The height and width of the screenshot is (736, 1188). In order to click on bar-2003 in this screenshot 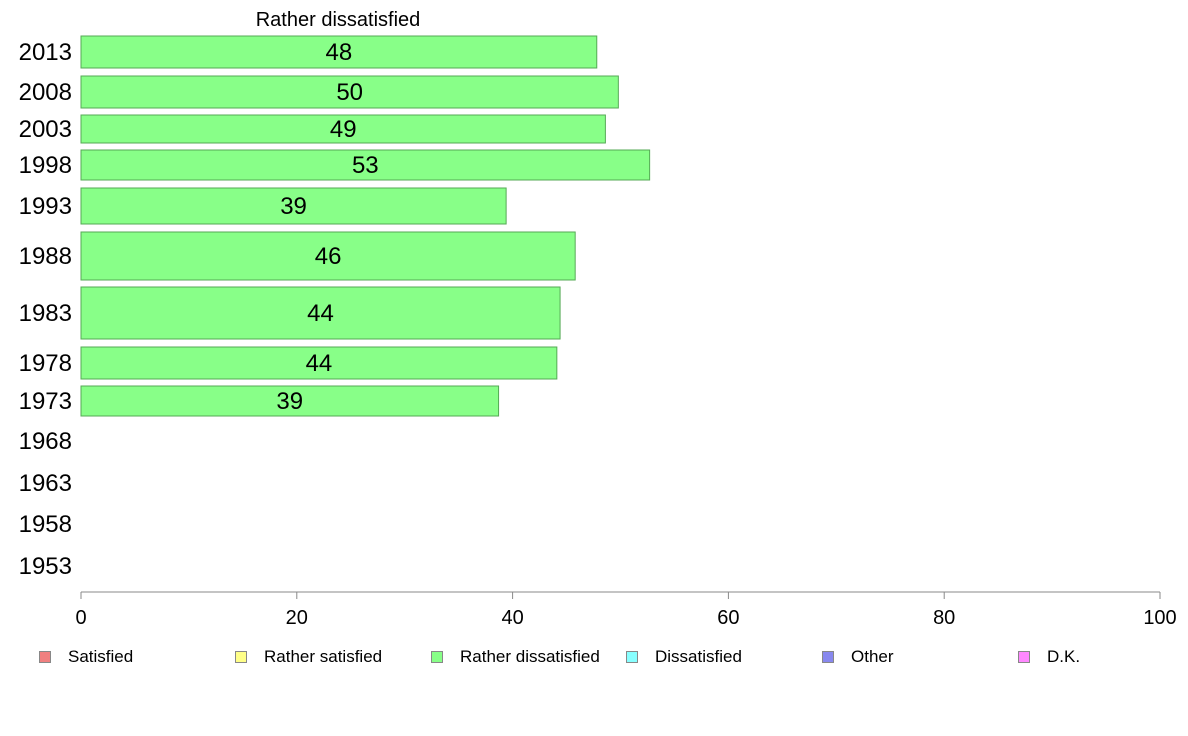, I will do `click(343, 129)`.